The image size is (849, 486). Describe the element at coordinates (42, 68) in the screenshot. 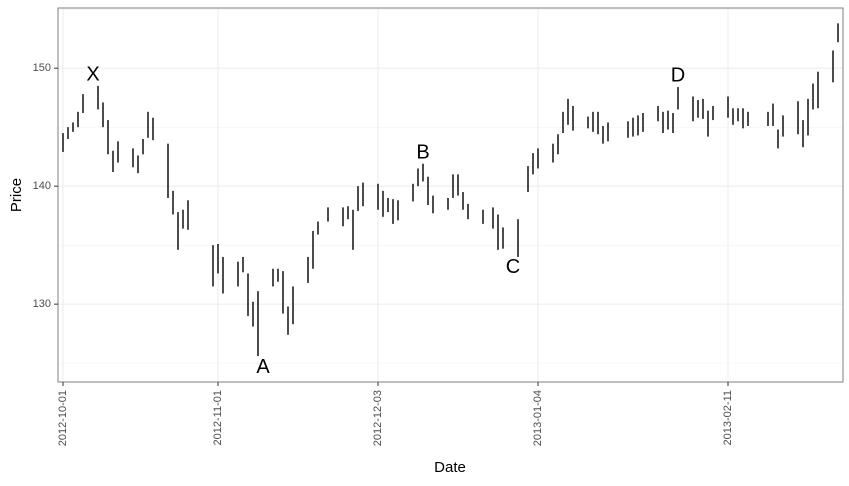

I see `y-tick-label: 150` at that location.